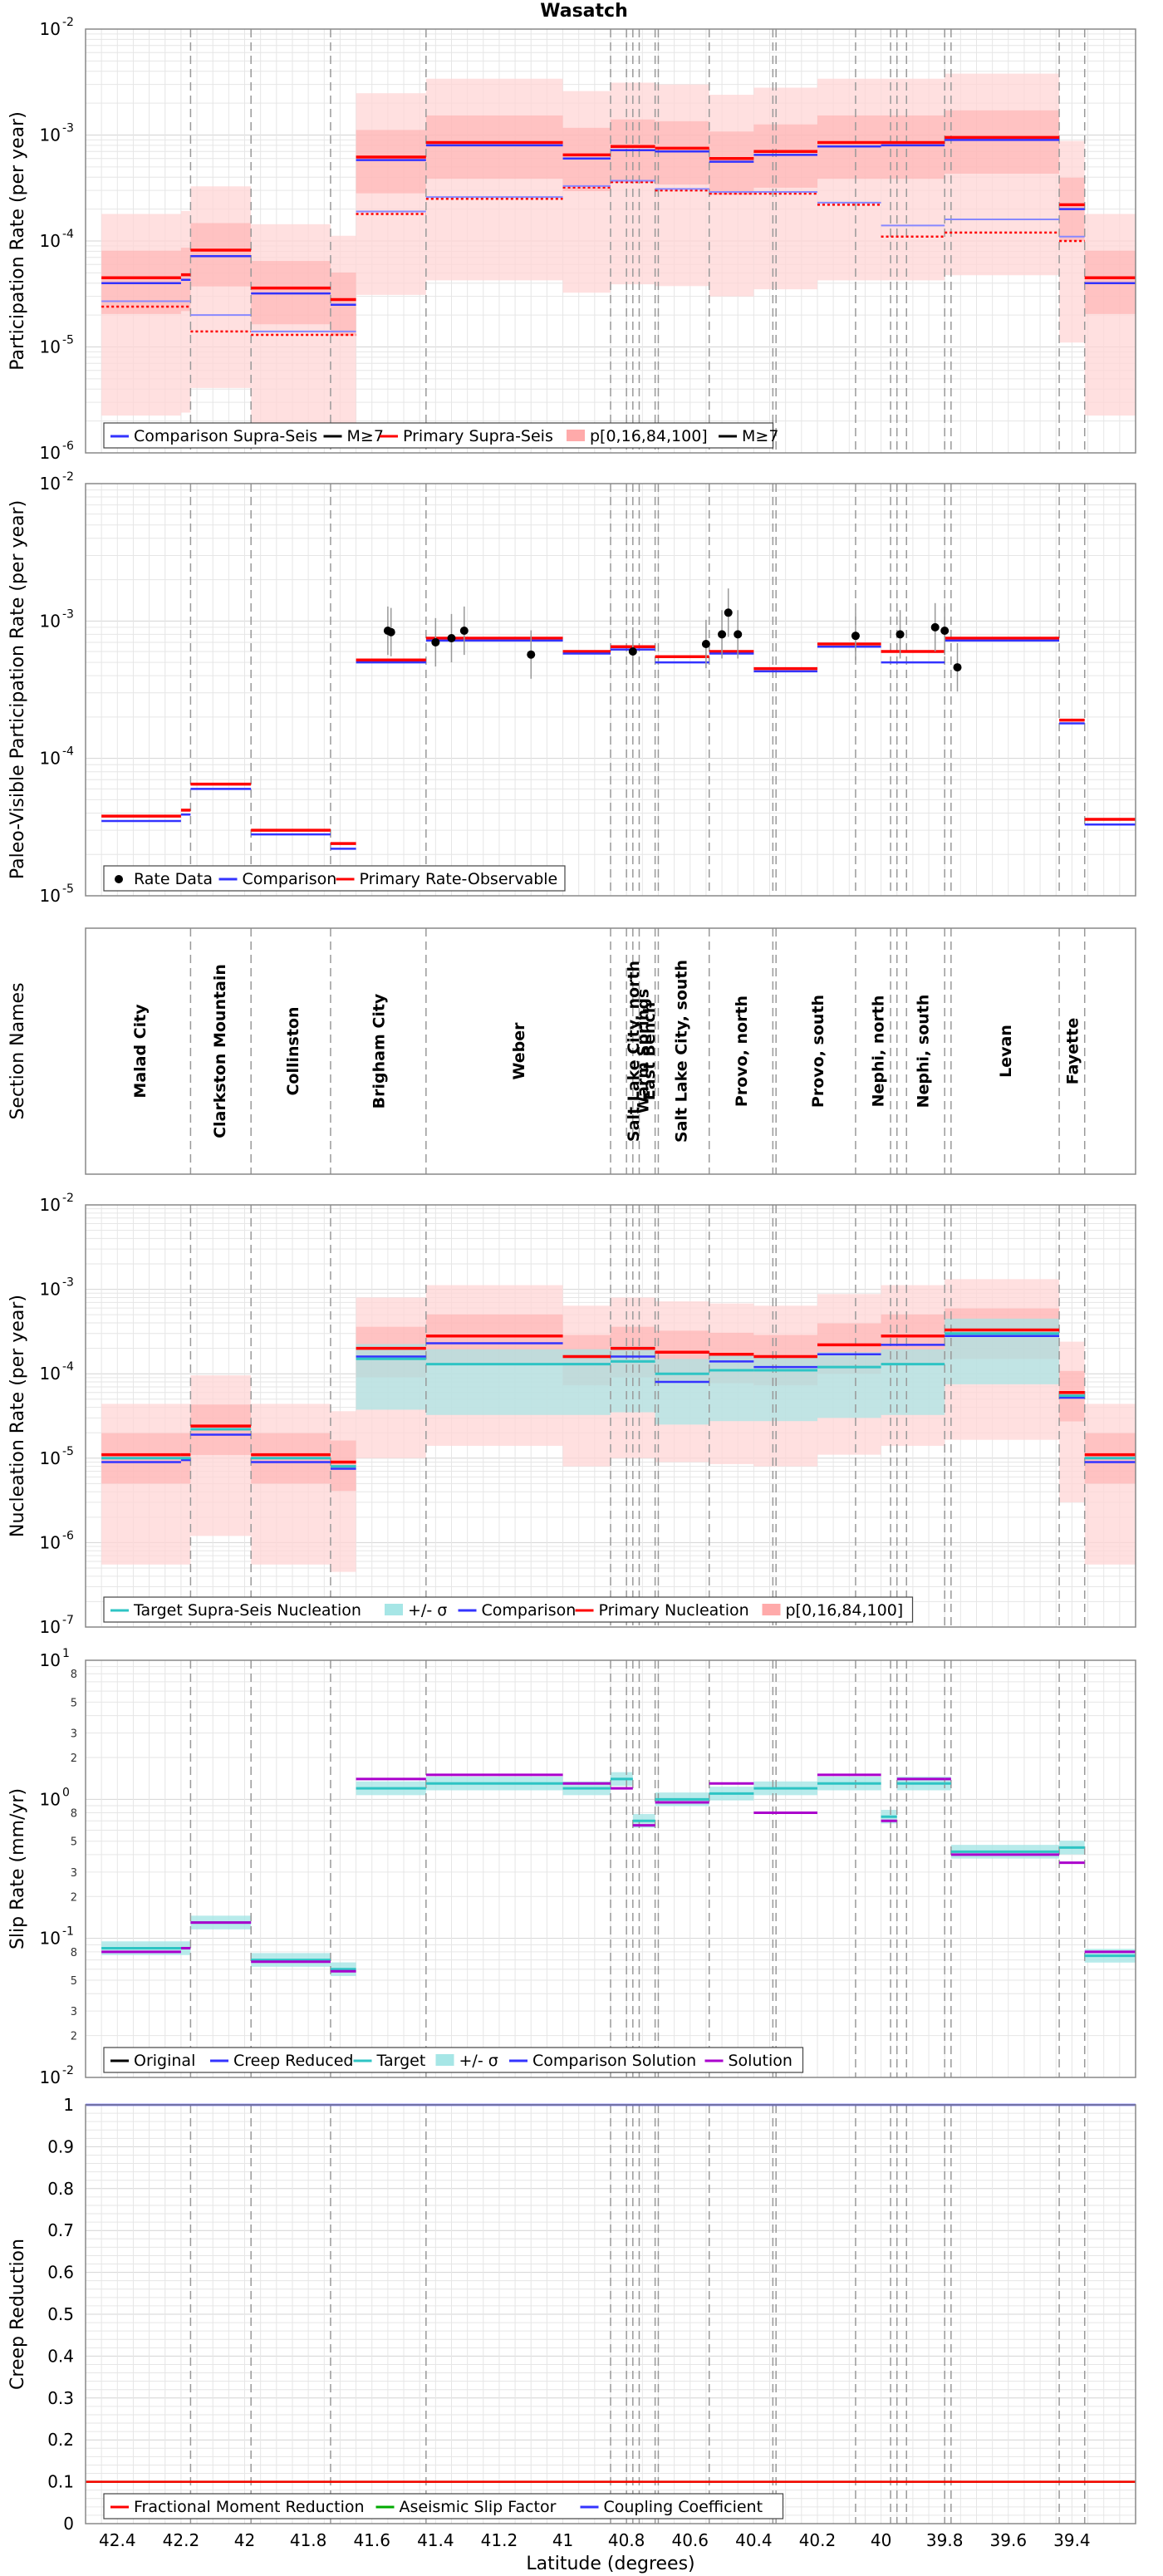 Image resolution: width=1163 pixels, height=2576 pixels. What do you see at coordinates (771, 1609) in the screenshot?
I see `legend-swatch` at bounding box center [771, 1609].